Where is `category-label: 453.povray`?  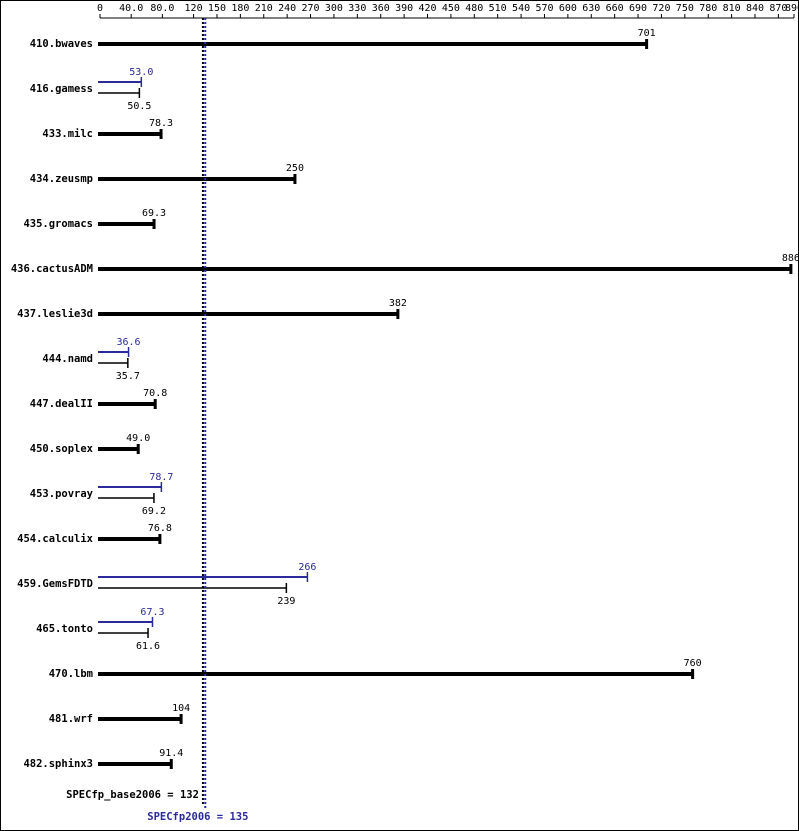
category-label: 453.povray is located at coordinates (62, 494).